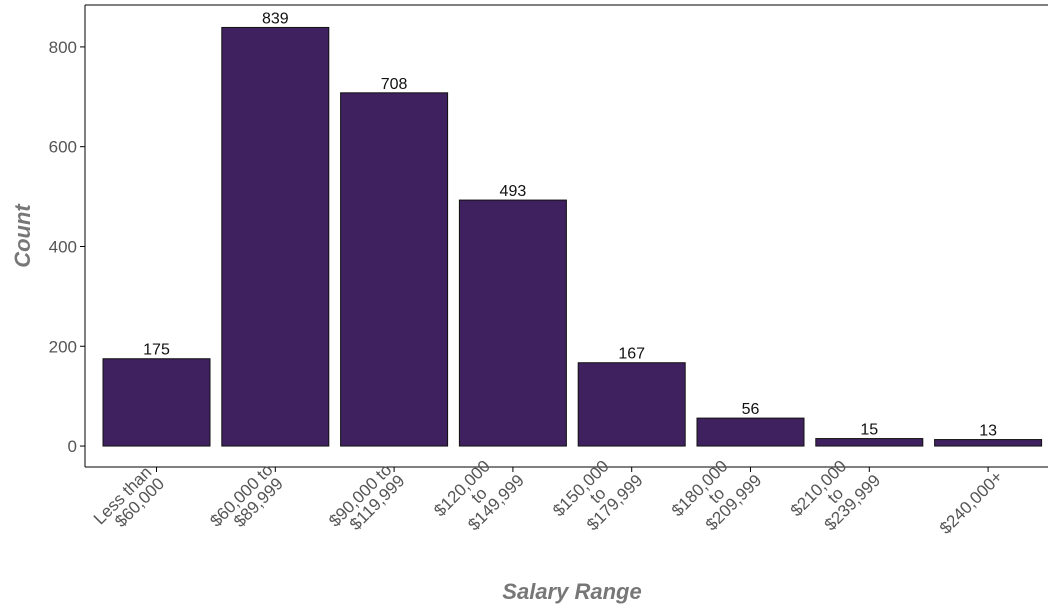  Describe the element at coordinates (129, 501) in the screenshot. I see `x-tick-label: Less than$60,000` at that location.